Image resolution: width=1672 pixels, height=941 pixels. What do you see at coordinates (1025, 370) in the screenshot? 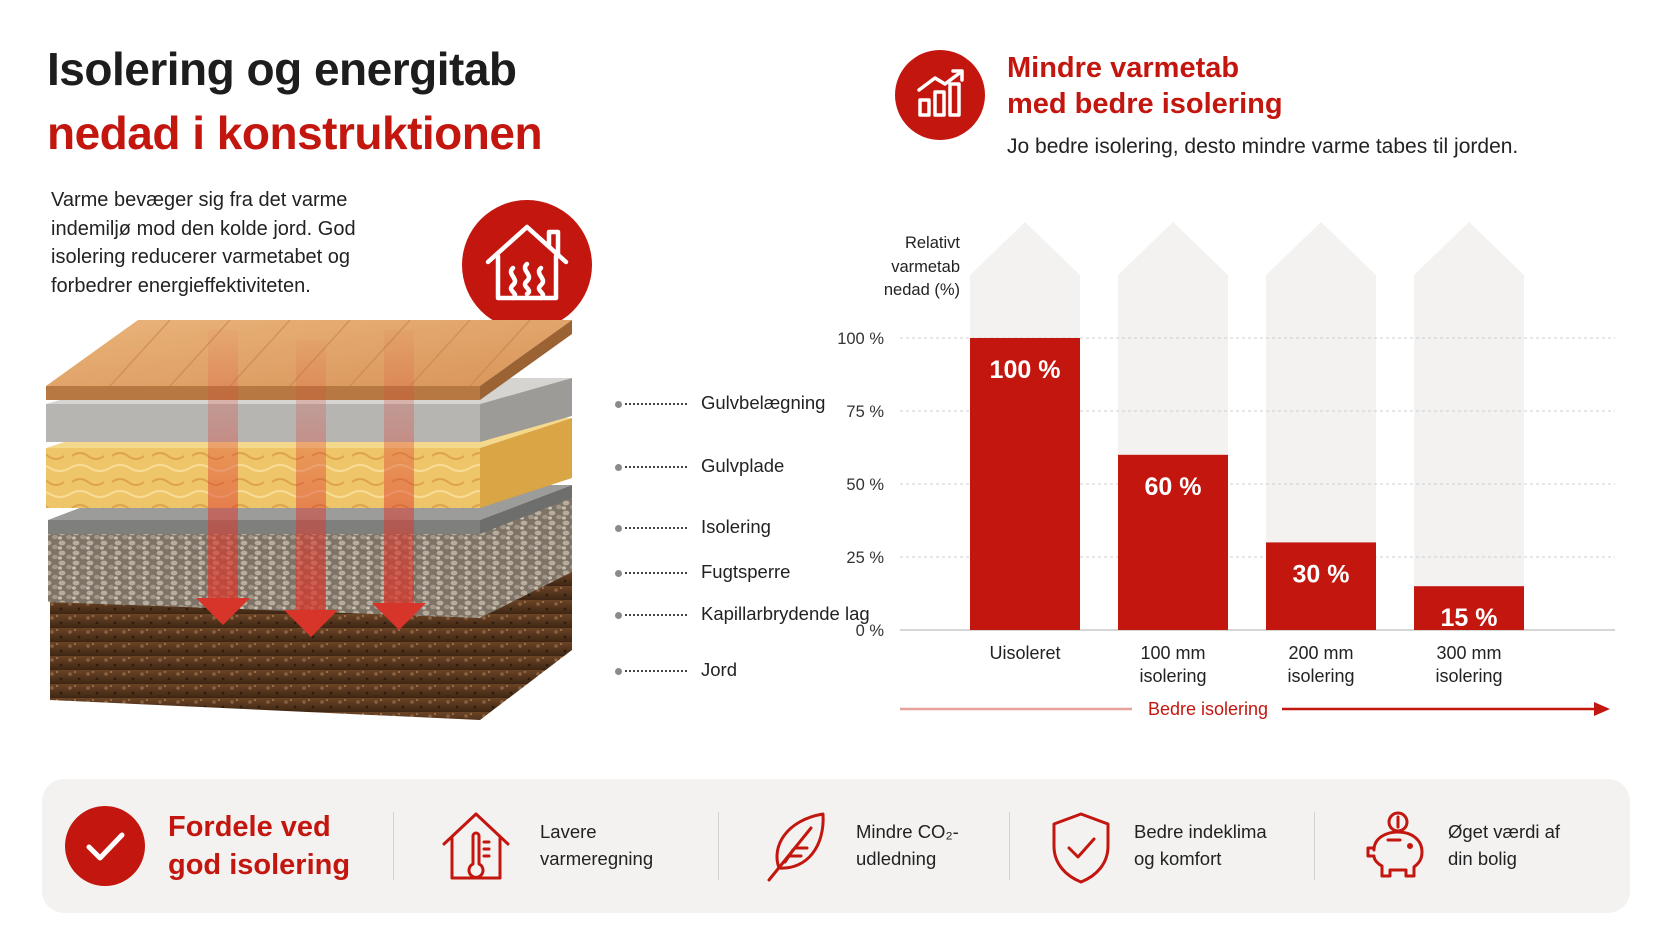
I see `bar-value-label: 100 %` at bounding box center [1025, 370].